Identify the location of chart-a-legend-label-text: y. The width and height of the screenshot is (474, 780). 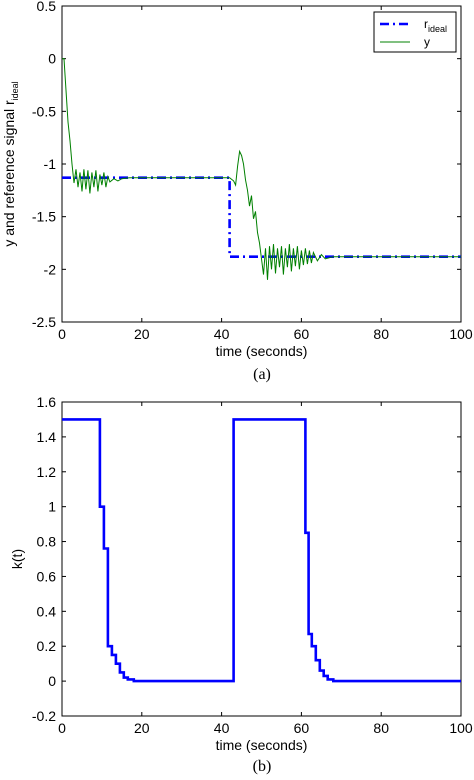
(427, 42).